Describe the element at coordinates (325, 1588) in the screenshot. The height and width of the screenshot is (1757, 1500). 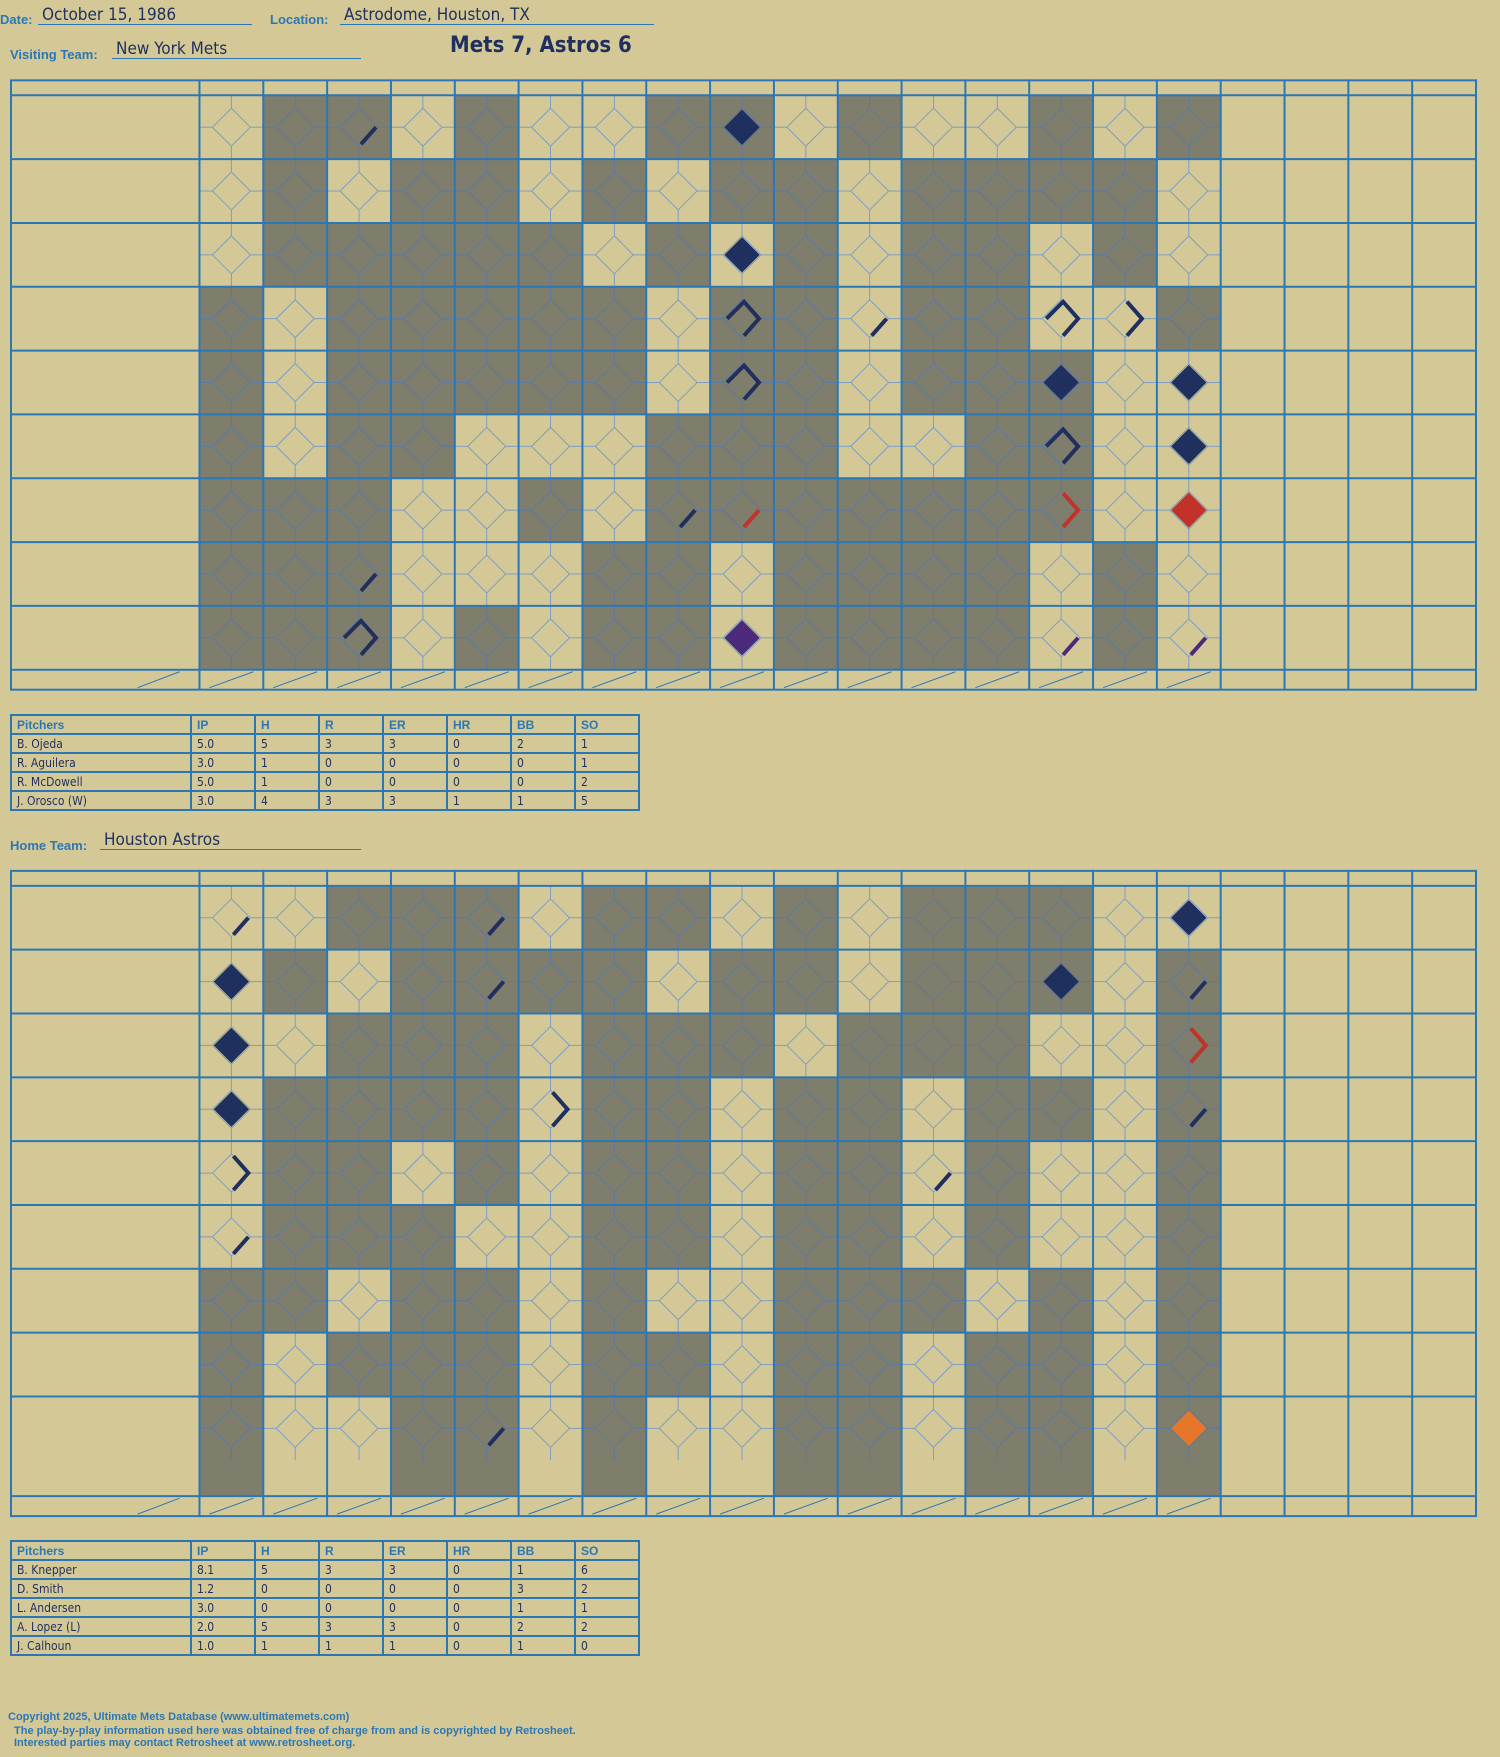
I see `pitcher-row: D. Smith 1.2 0 0 0 0 3 2` at that location.